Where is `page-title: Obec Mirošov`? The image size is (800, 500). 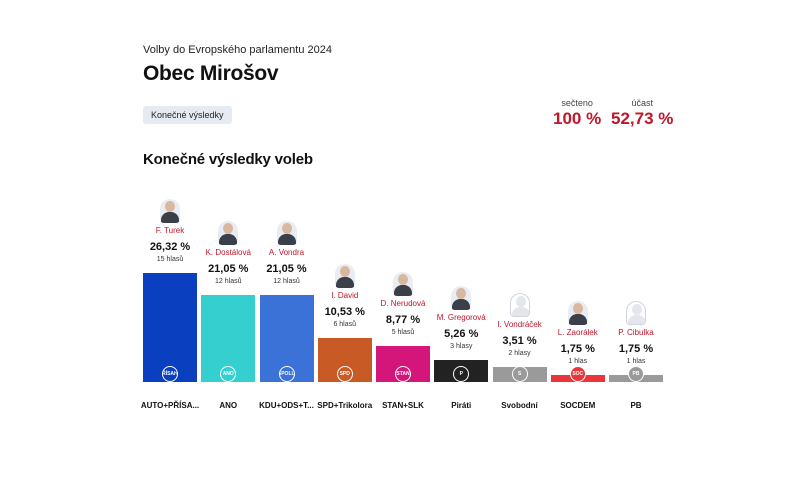
page-title: Obec Mirošov is located at coordinates (211, 73).